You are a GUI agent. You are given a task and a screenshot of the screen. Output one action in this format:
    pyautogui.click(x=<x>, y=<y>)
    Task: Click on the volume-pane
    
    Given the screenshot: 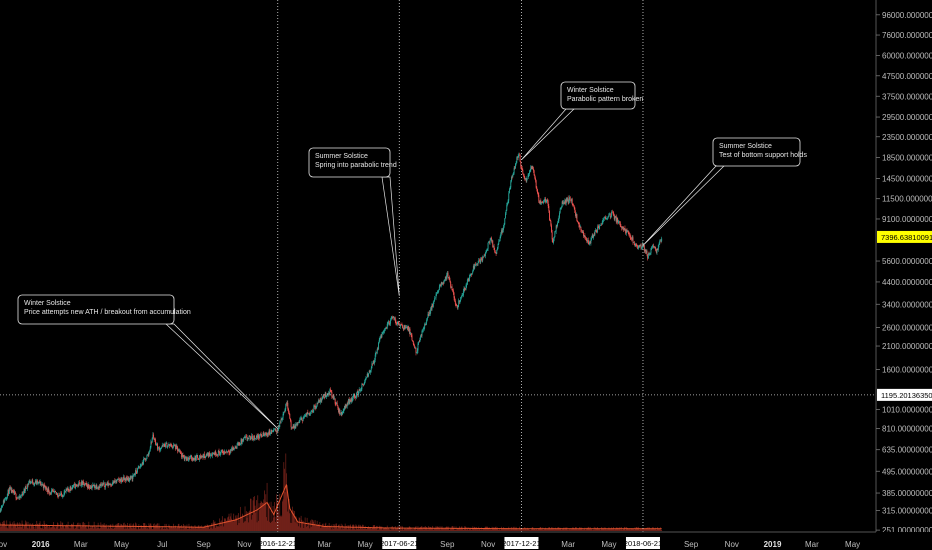 What is the action you would take?
    pyautogui.click(x=331, y=492)
    